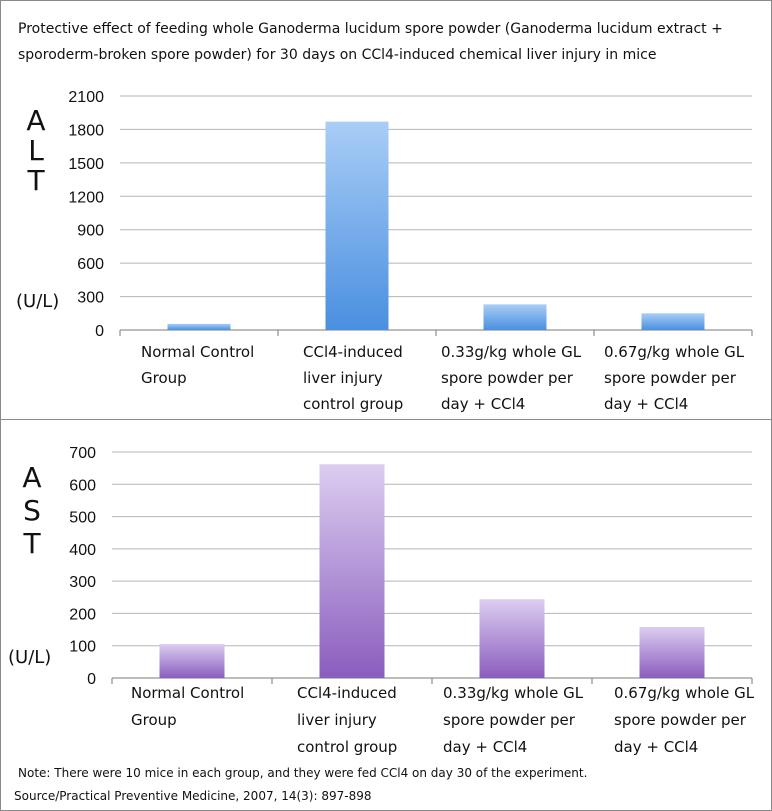 The image size is (772, 811). Describe the element at coordinates (82, 582) in the screenshot. I see `ast-y-tick-label: 300` at that location.